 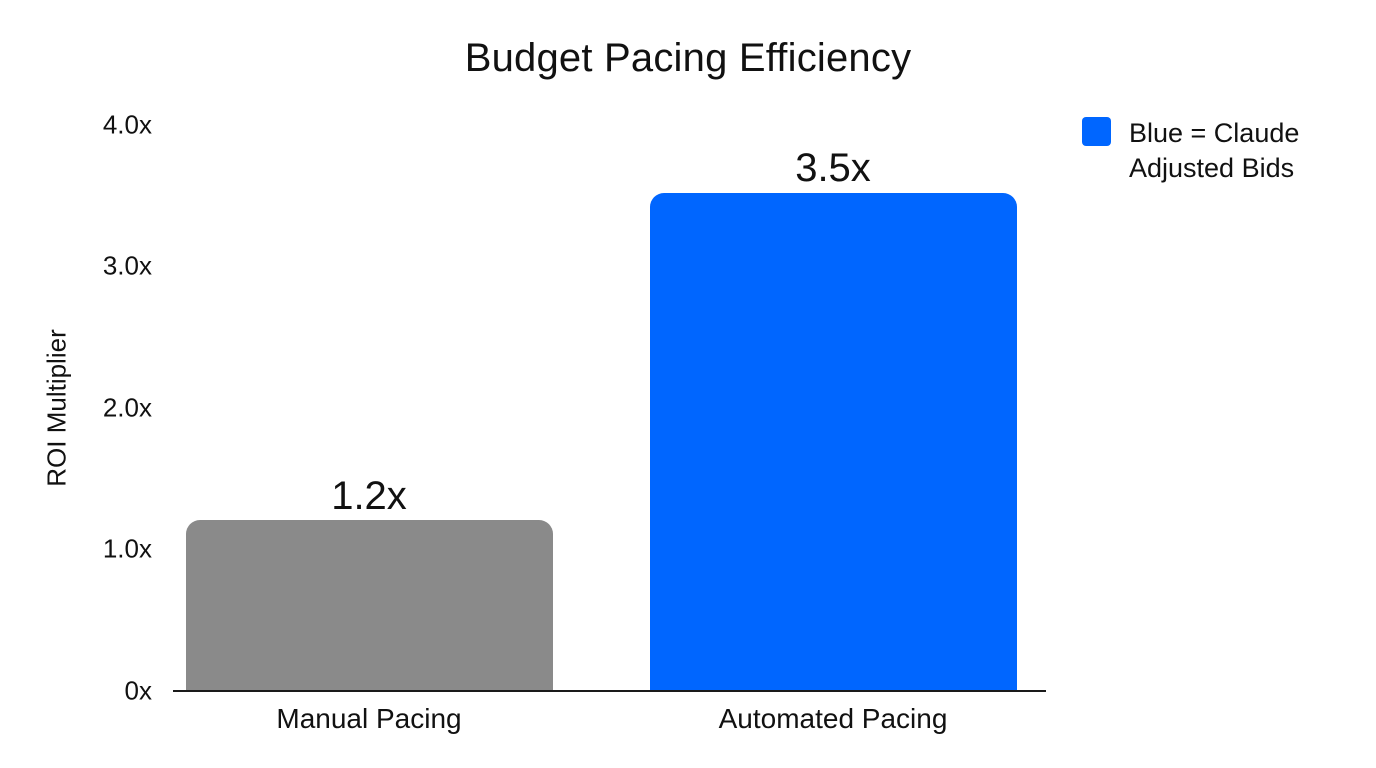 I want to click on y-axis-label: ROI Multiplier, so click(x=56, y=408).